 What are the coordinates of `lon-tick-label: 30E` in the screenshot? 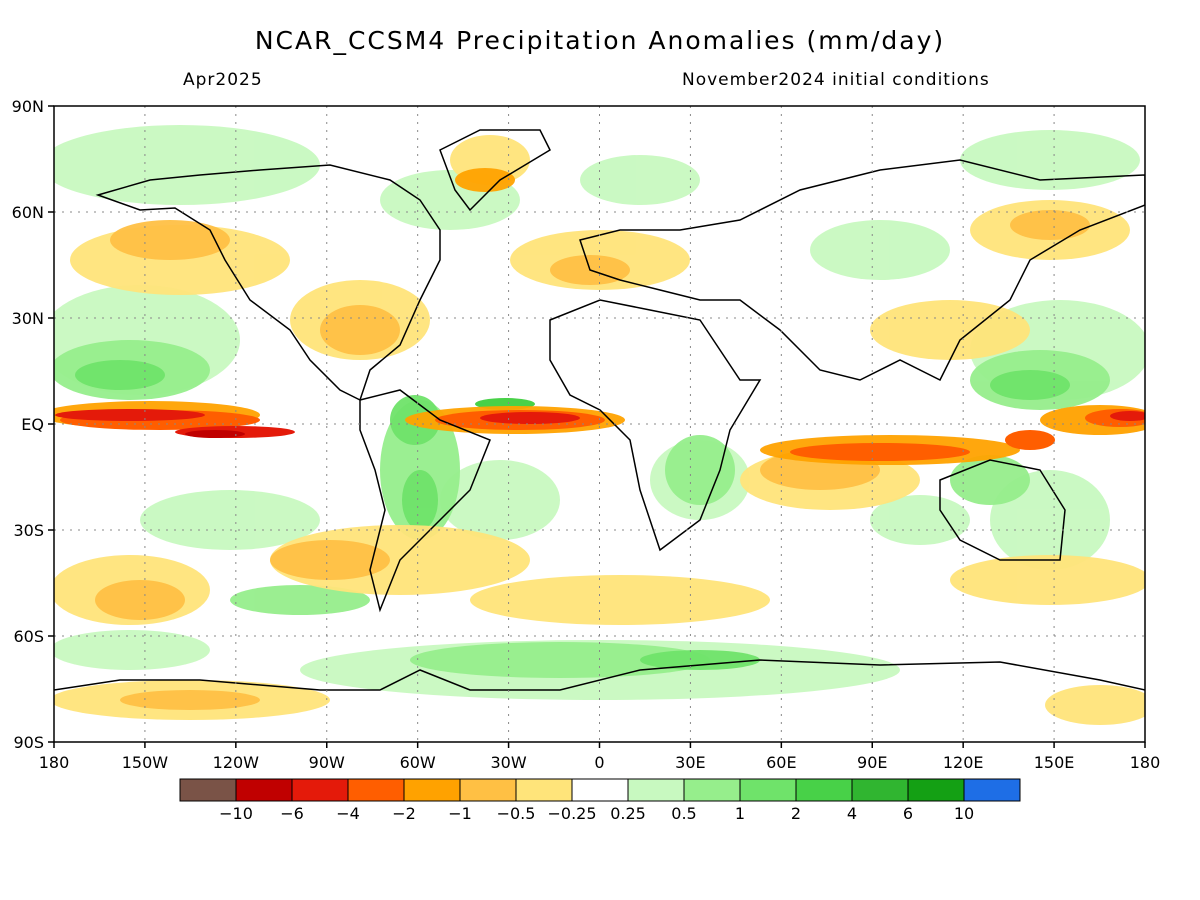 It's located at (690, 762).